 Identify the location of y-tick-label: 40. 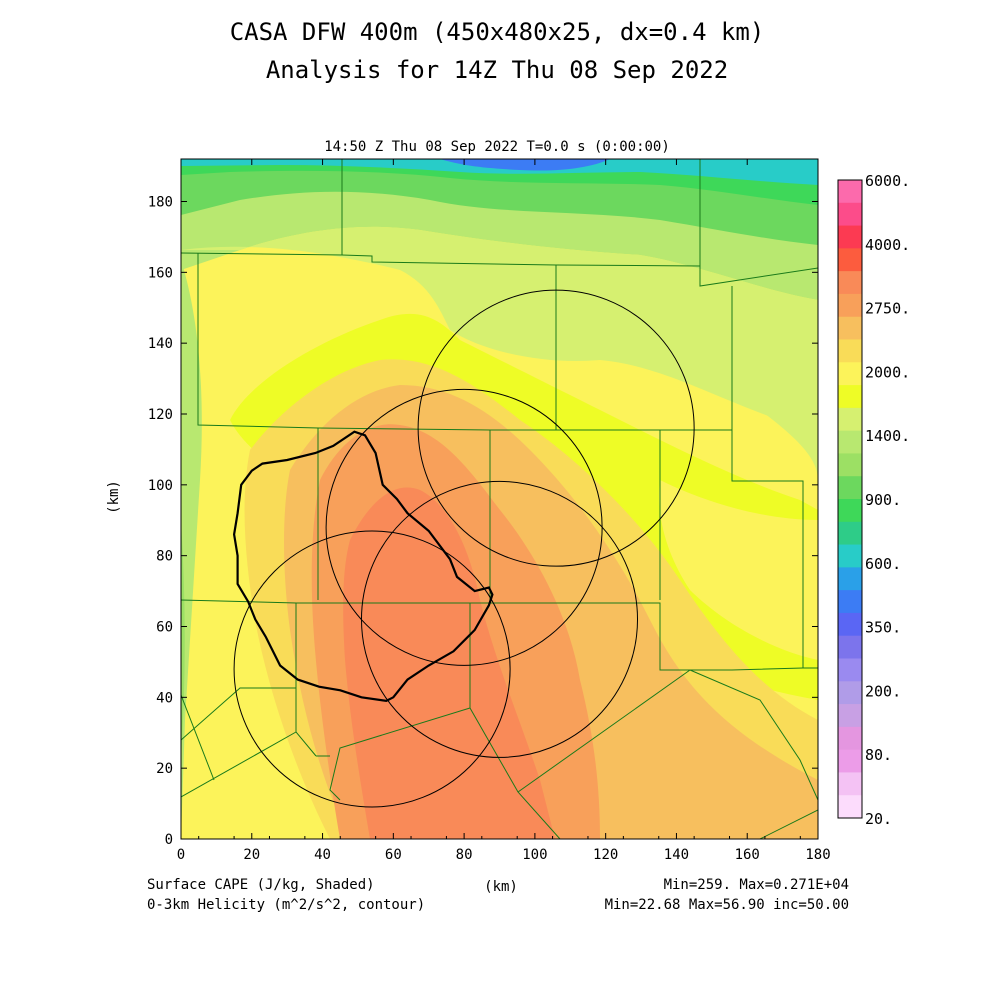
(164, 698).